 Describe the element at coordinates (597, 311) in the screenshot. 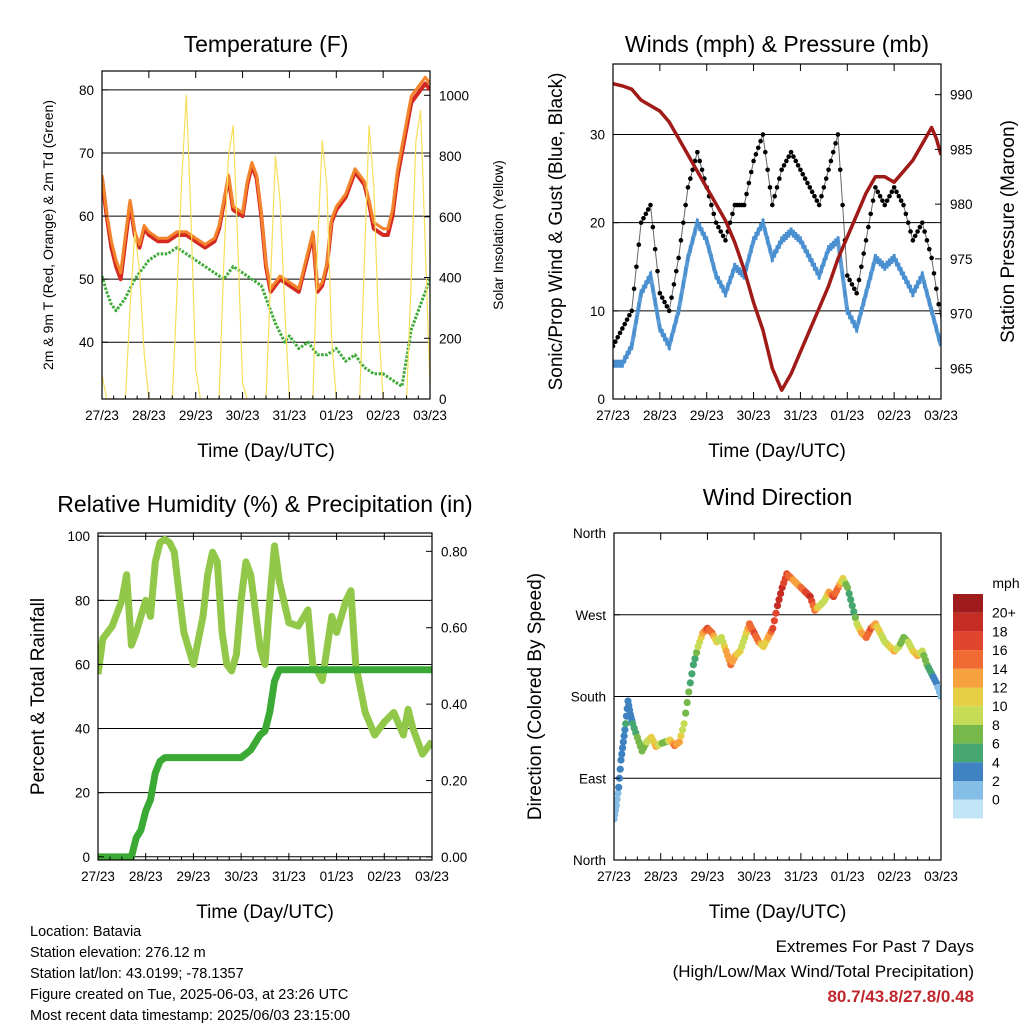

I see `ytick-label: 10` at that location.